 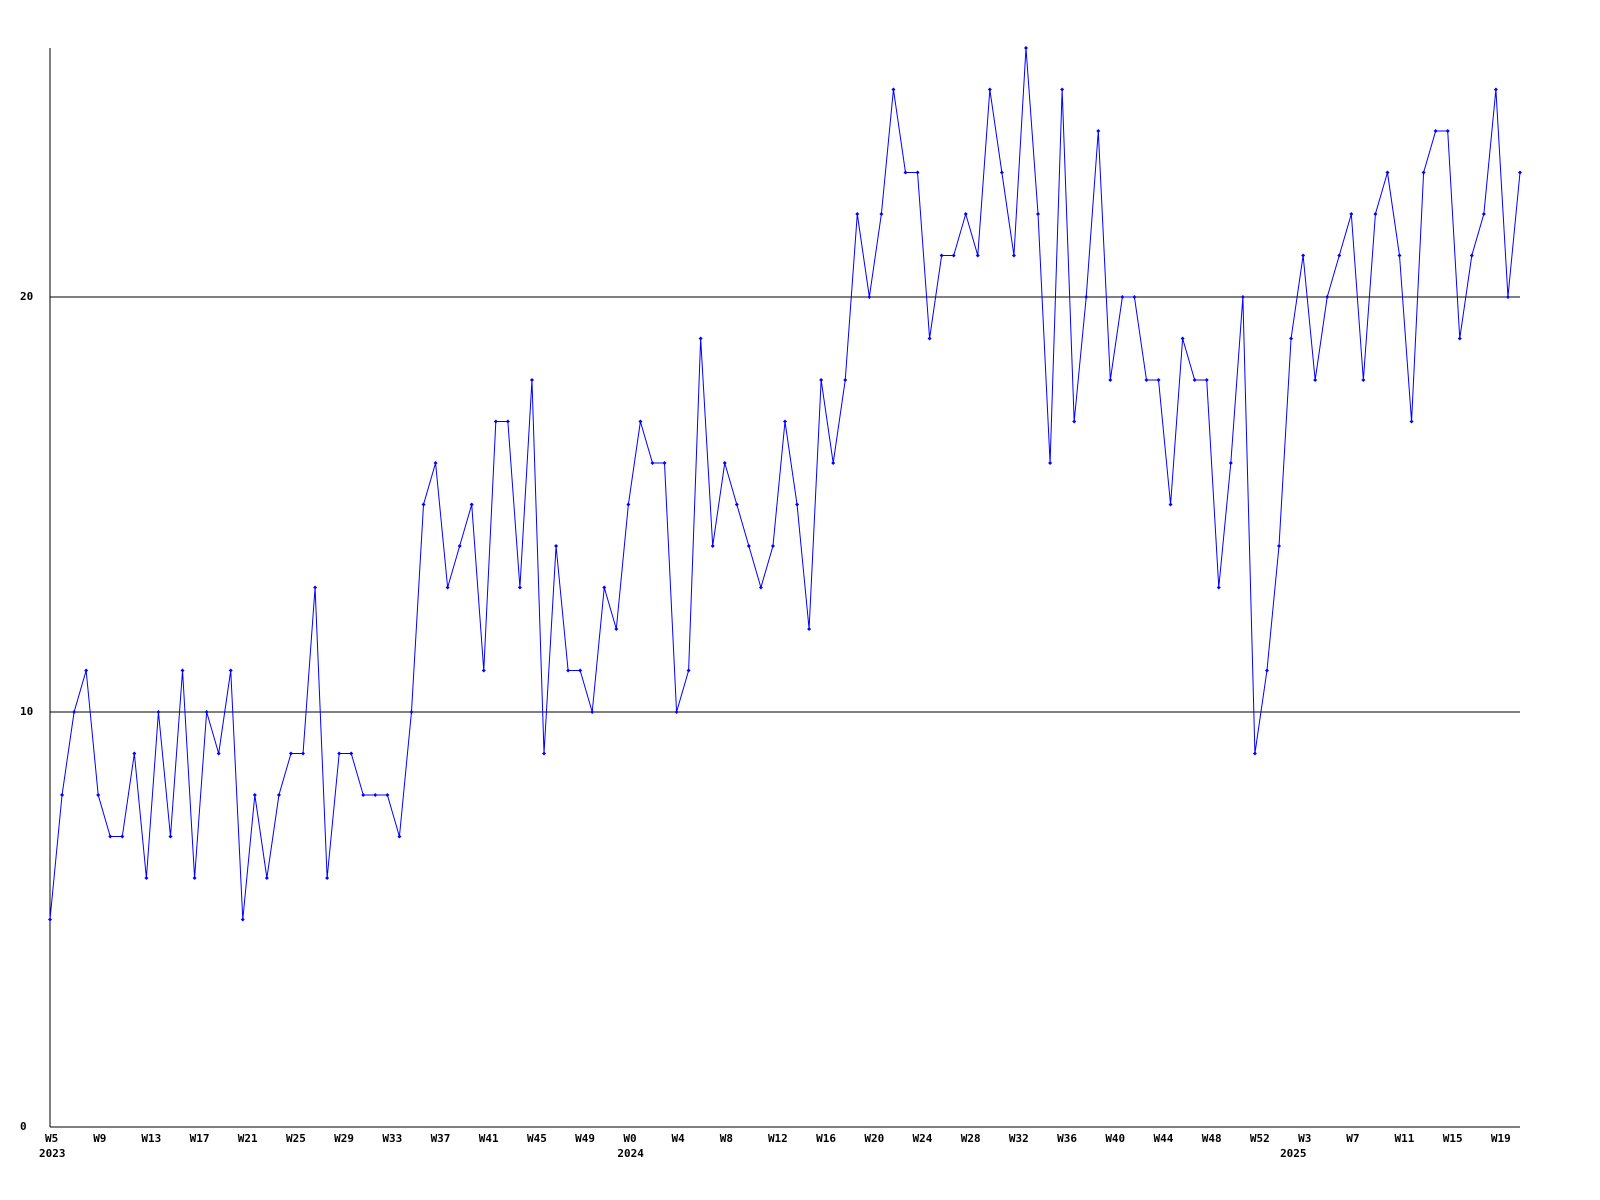 What do you see at coordinates (826, 1138) in the screenshot?
I see `x-tick-label: W16` at bounding box center [826, 1138].